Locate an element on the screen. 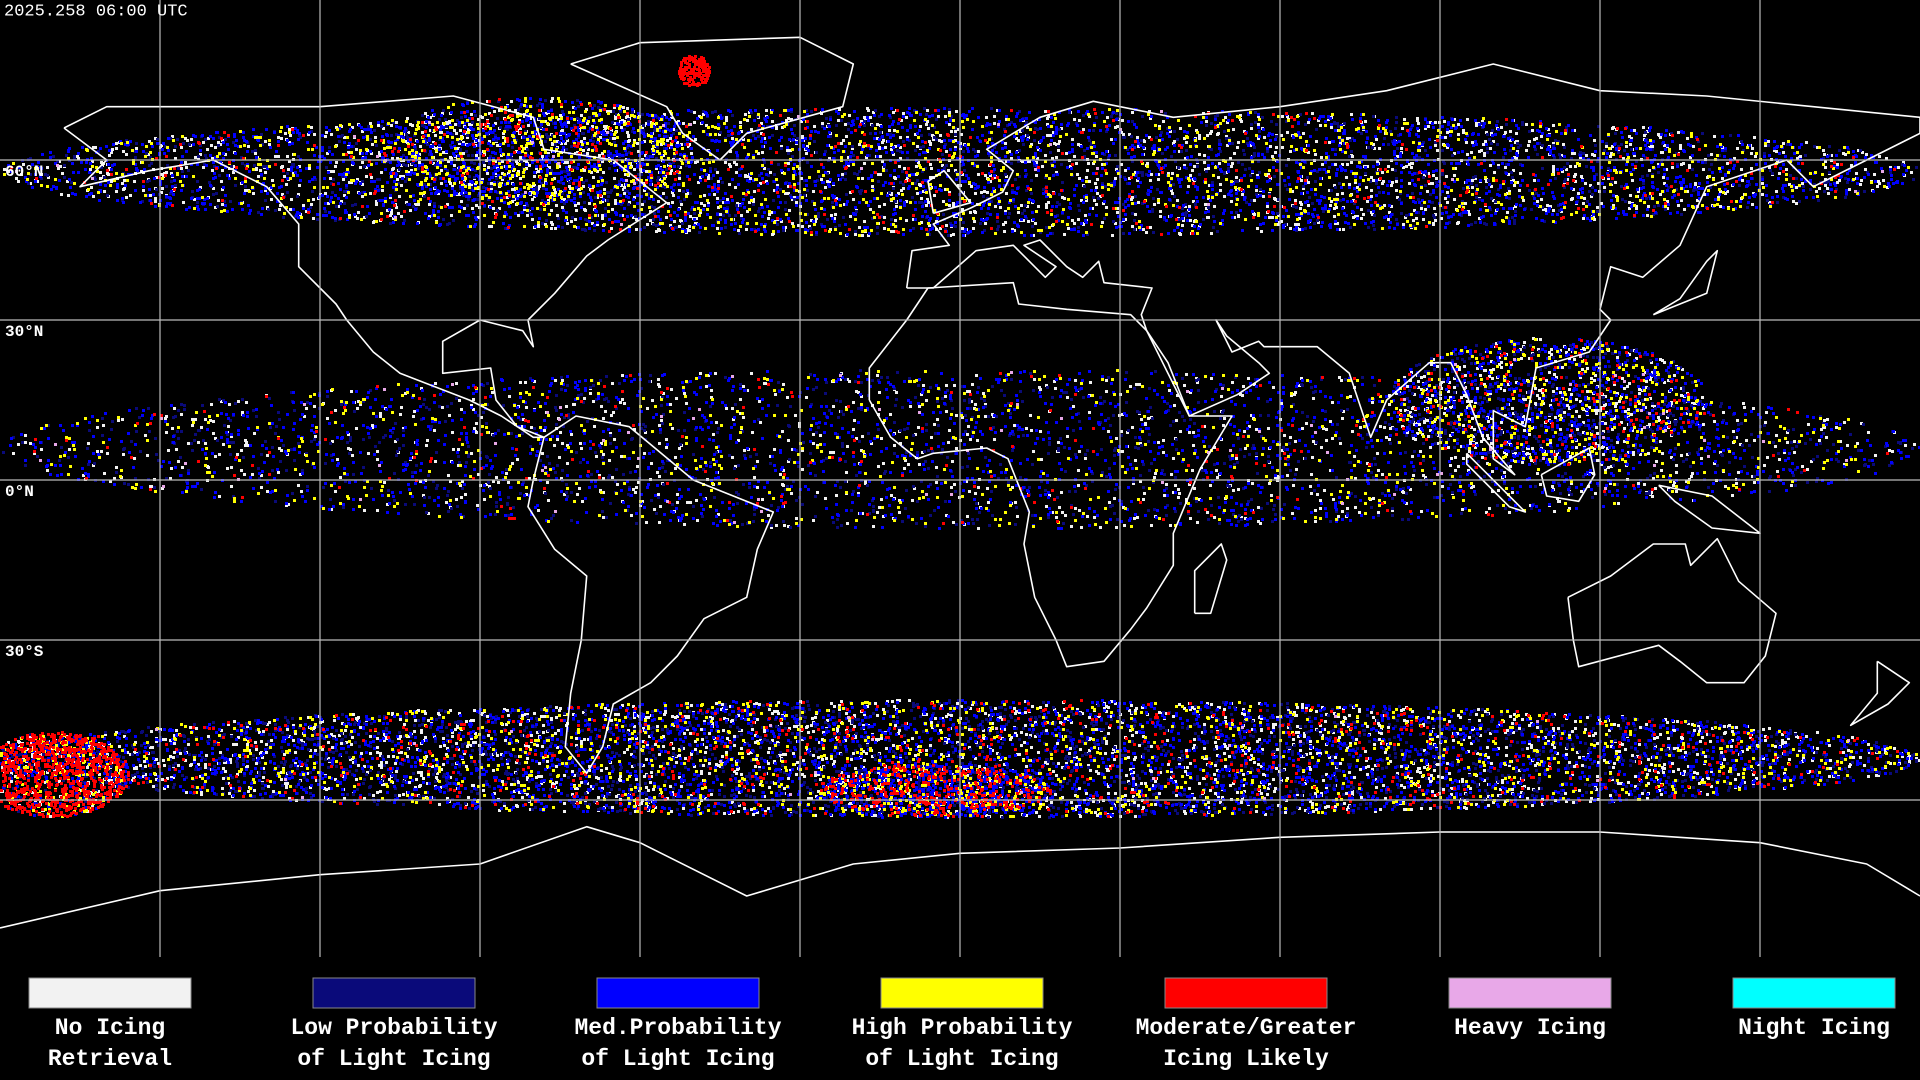  legend-label: Med.Probability is located at coordinates (677, 1028).